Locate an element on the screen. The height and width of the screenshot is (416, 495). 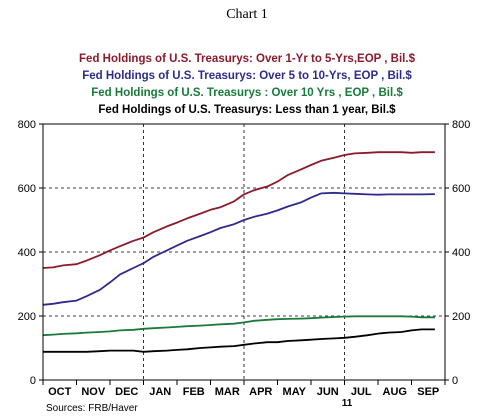
x-tick-label: JAN is located at coordinates (160, 392).